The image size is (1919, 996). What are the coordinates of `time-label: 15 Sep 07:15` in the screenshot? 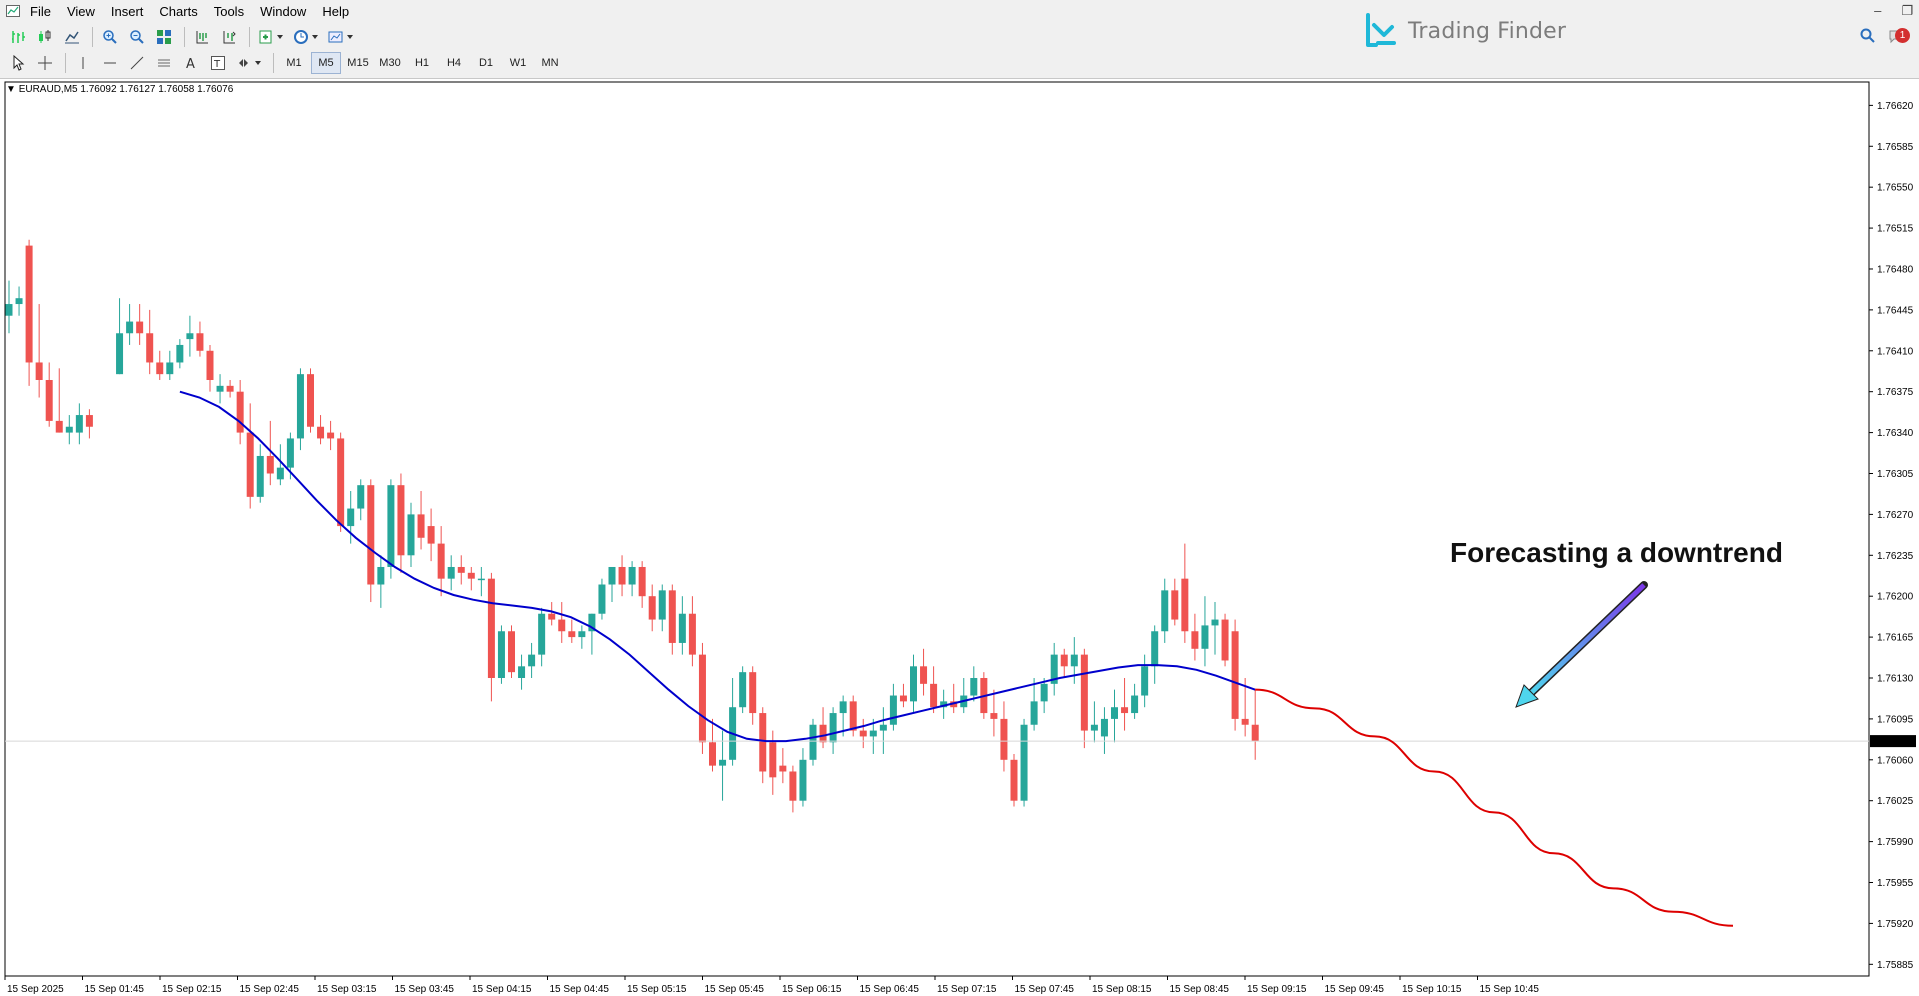 It's located at (967, 989).